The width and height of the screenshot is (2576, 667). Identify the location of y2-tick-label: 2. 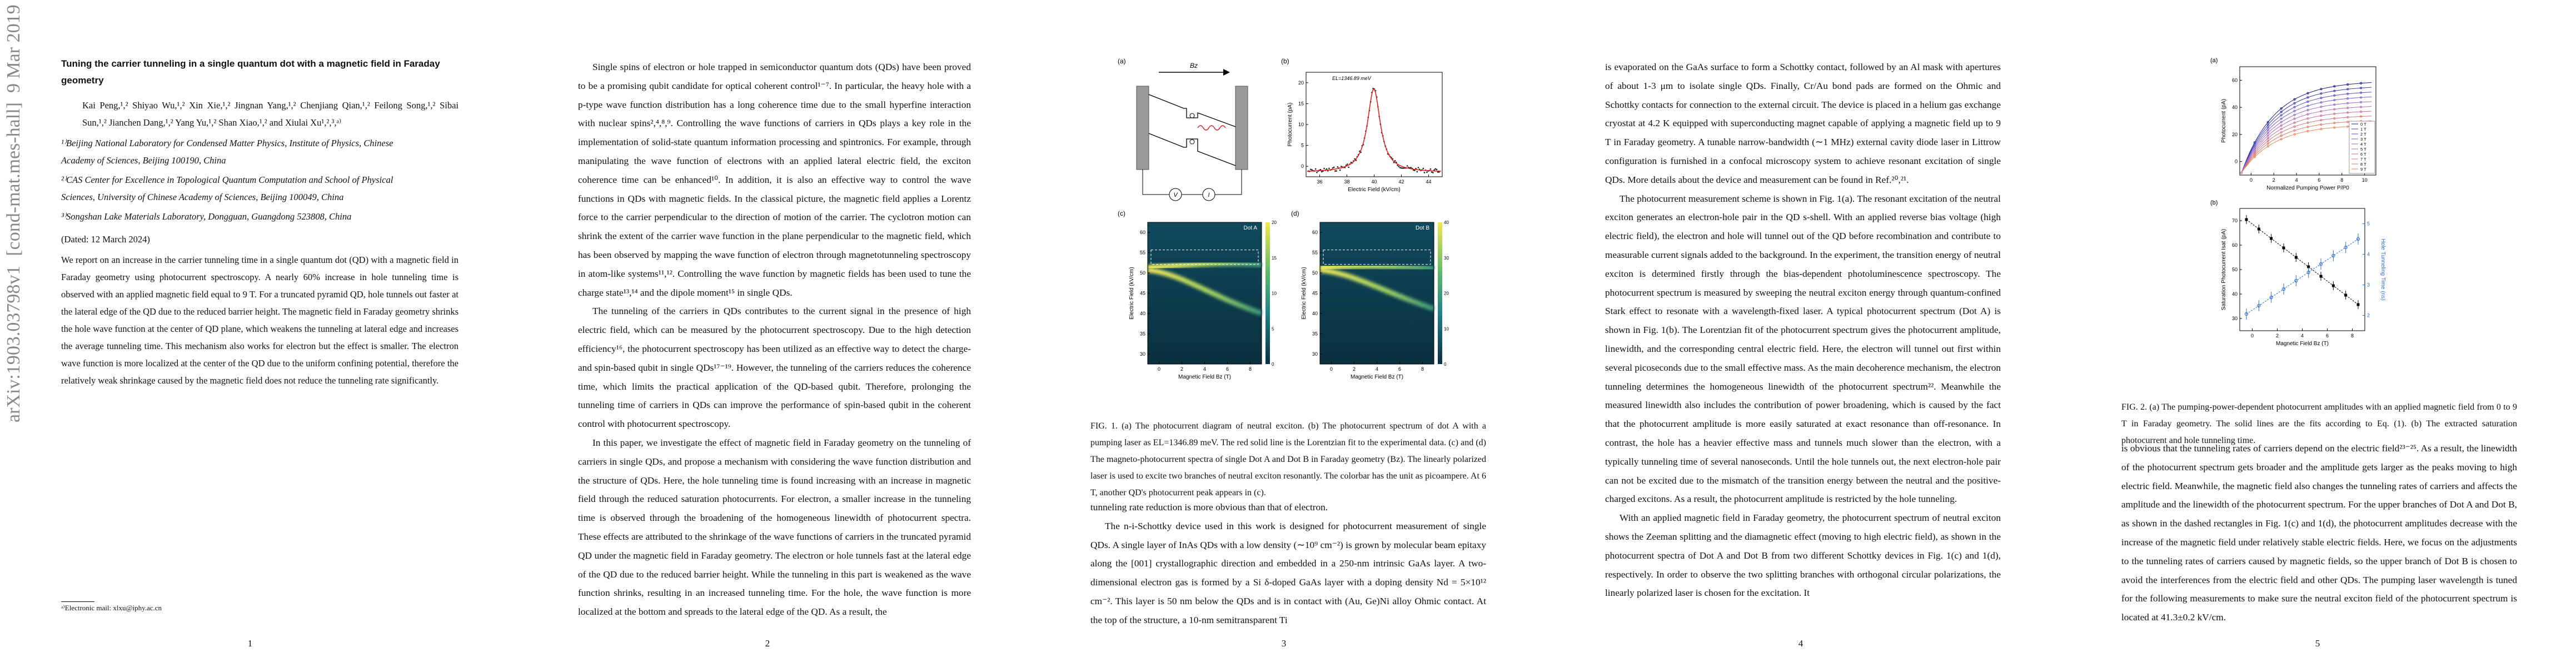
(2368, 315).